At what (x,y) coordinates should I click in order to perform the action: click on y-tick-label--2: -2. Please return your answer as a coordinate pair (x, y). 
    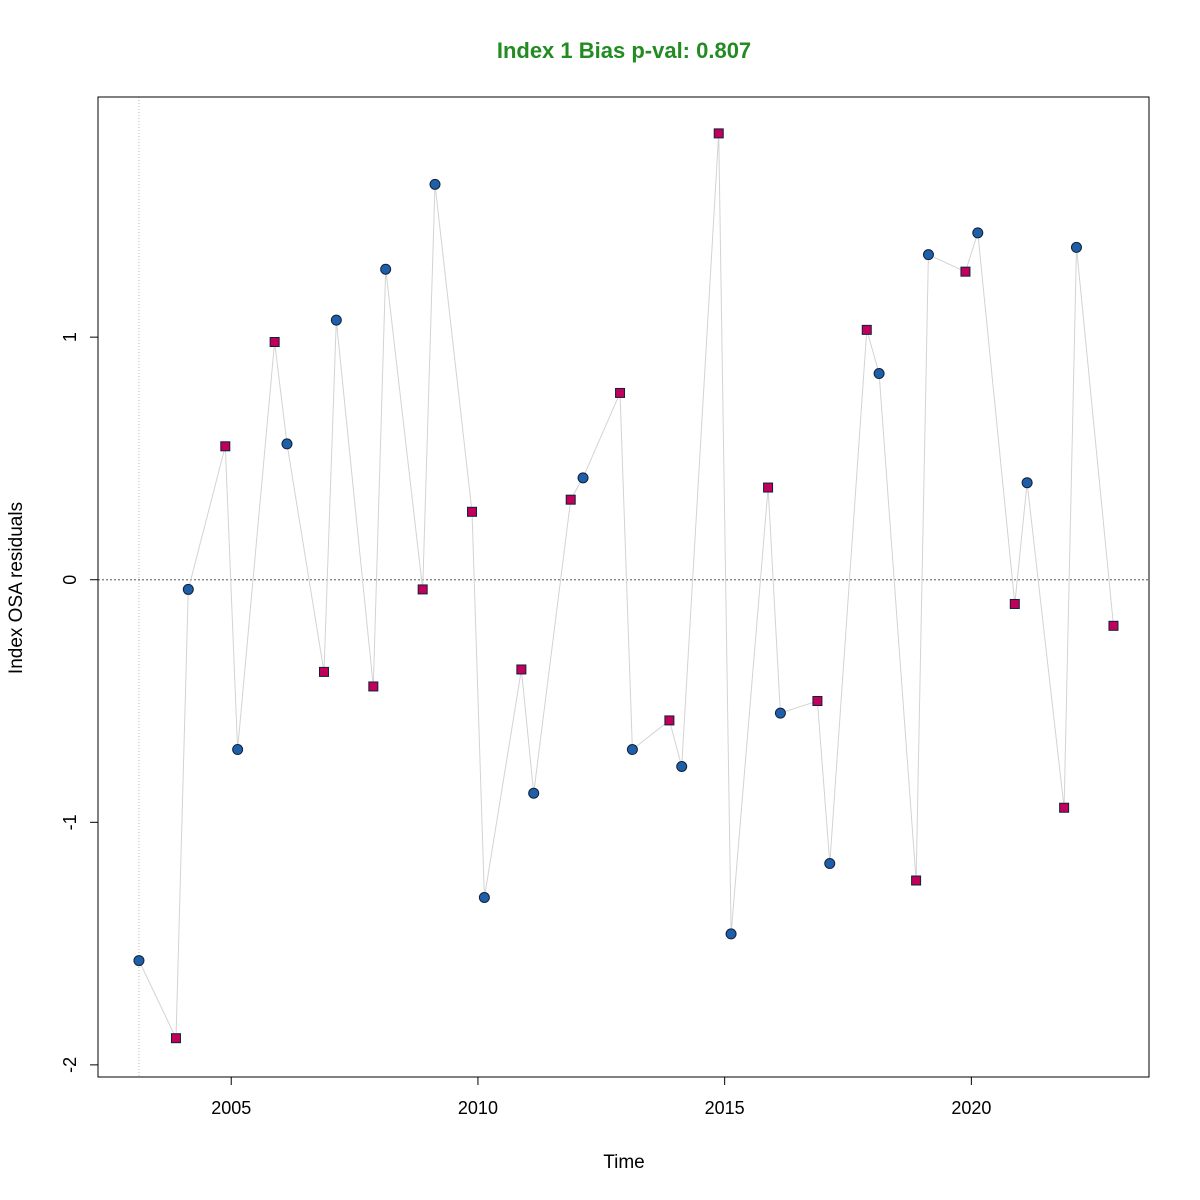
    Looking at the image, I should click on (70, 1065).